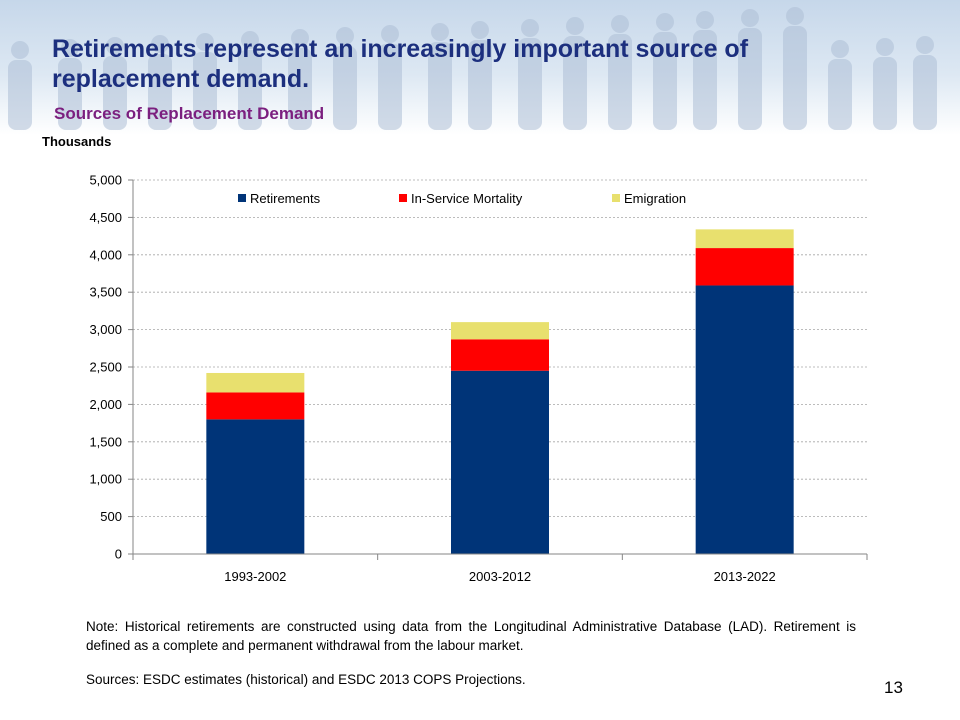 The width and height of the screenshot is (960, 720). I want to click on y-tick-label: 1,500, so click(105, 441).